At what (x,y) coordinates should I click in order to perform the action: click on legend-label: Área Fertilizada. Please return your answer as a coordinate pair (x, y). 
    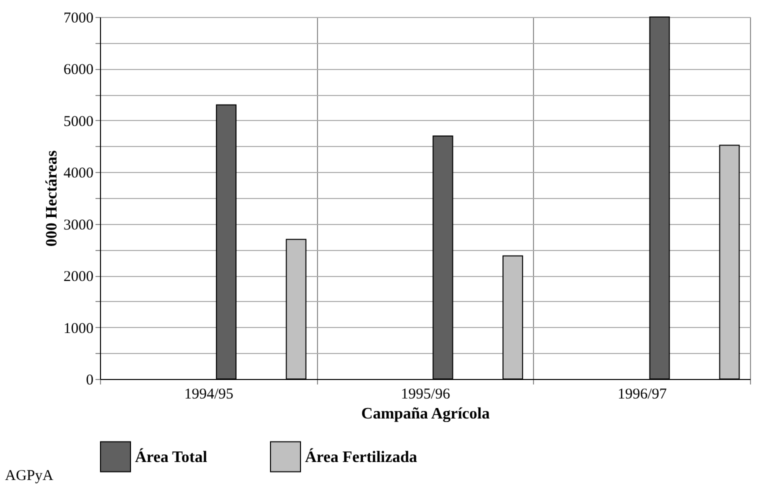
    Looking at the image, I should click on (361, 457).